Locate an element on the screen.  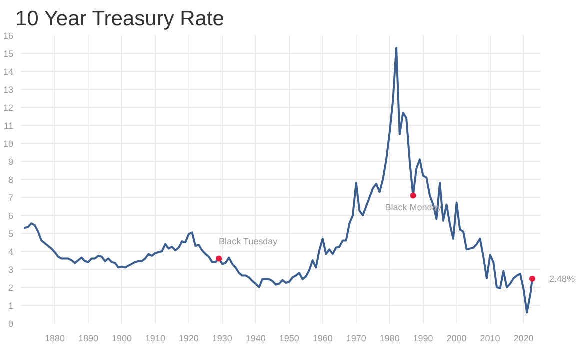
x-tick-label: 1890 is located at coordinates (88, 339).